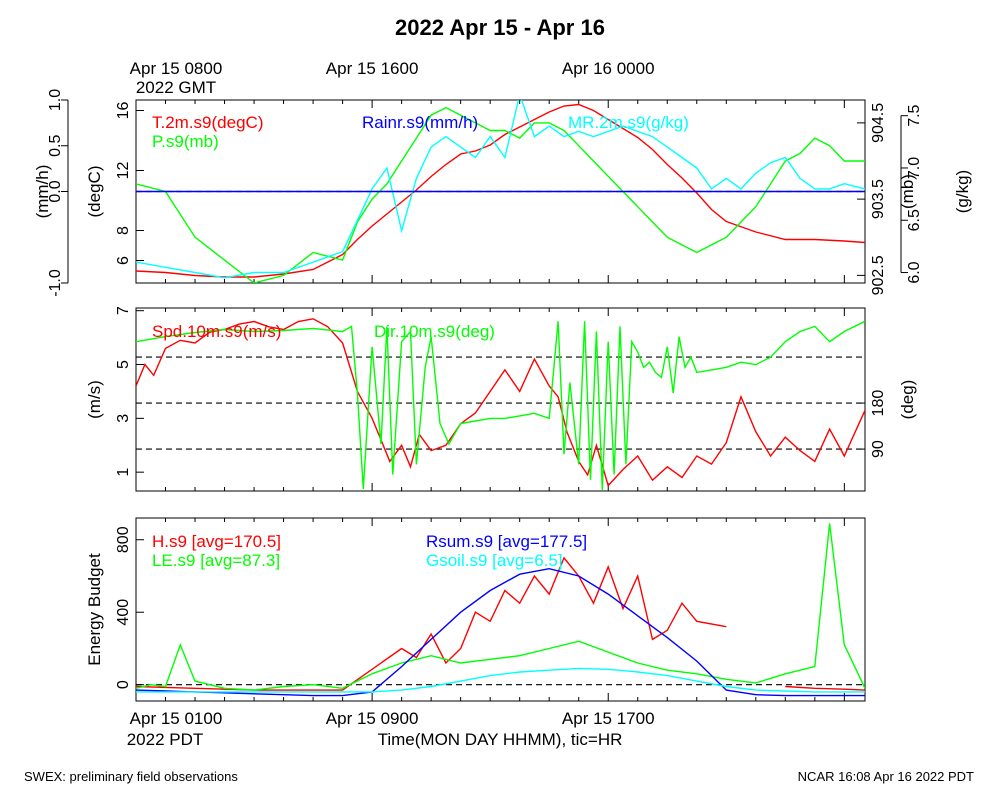 The width and height of the screenshot is (1000, 800). Describe the element at coordinates (123, 260) in the screenshot. I see `degc-tick-label: 6` at that location.